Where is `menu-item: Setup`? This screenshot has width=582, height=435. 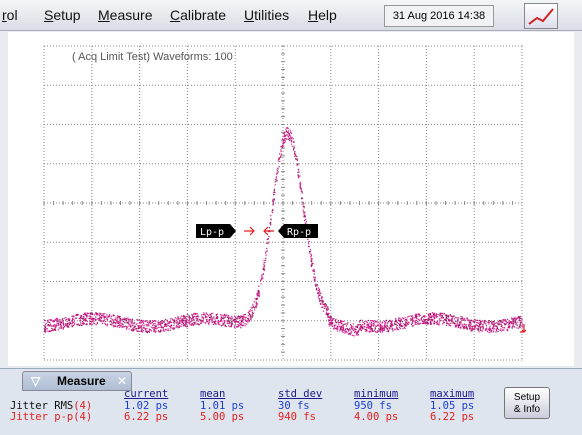 menu-item: Setup is located at coordinates (62, 15).